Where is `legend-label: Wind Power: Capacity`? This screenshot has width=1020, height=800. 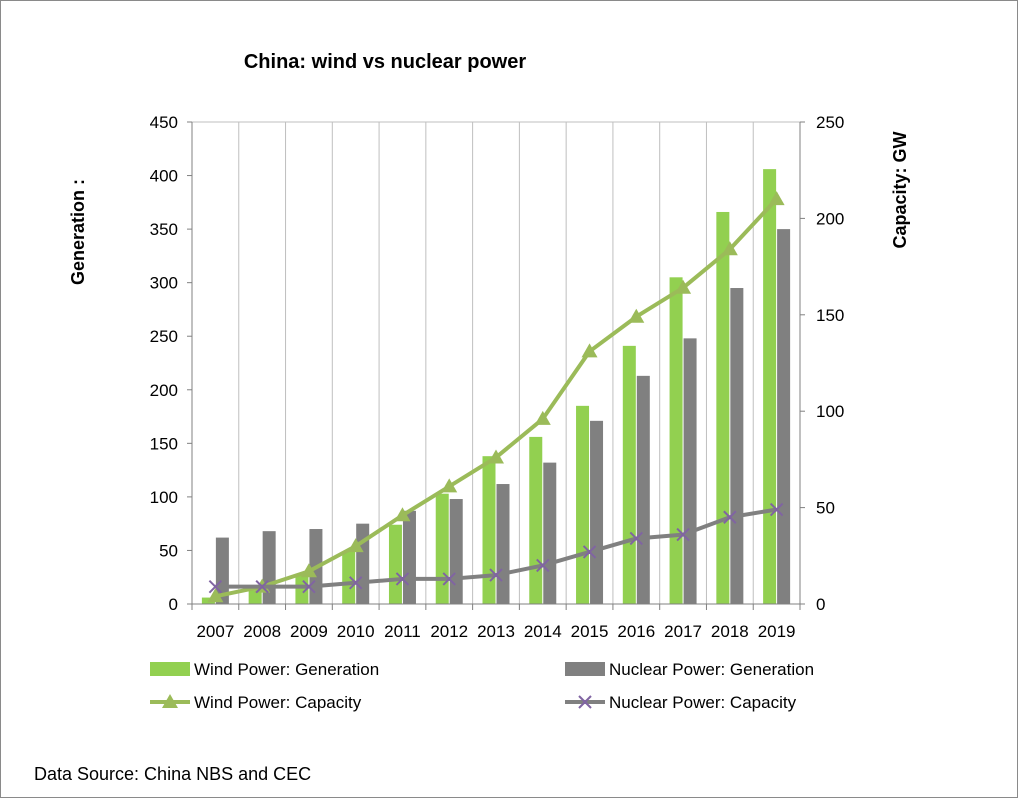
legend-label: Wind Power: Capacity is located at coordinates (278, 702).